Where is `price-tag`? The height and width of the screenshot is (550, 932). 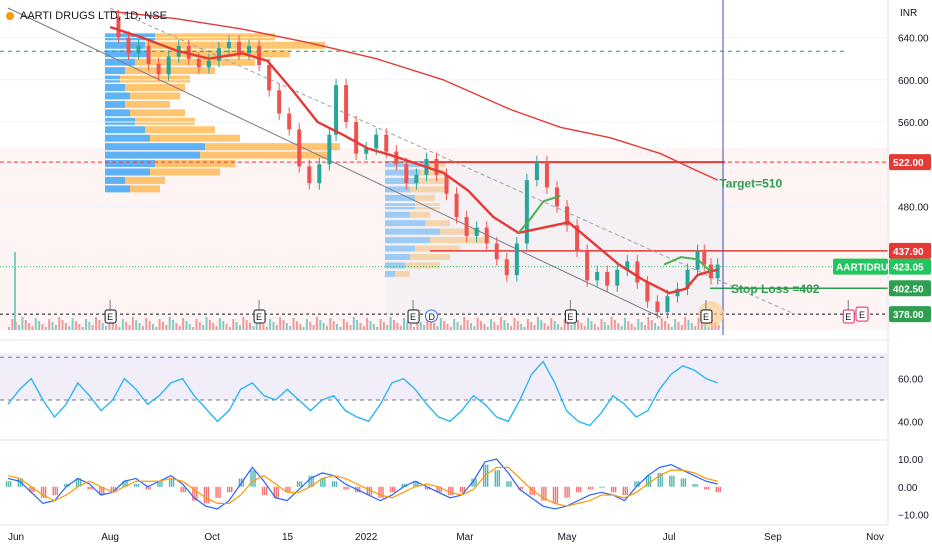 price-tag is located at coordinates (910, 250).